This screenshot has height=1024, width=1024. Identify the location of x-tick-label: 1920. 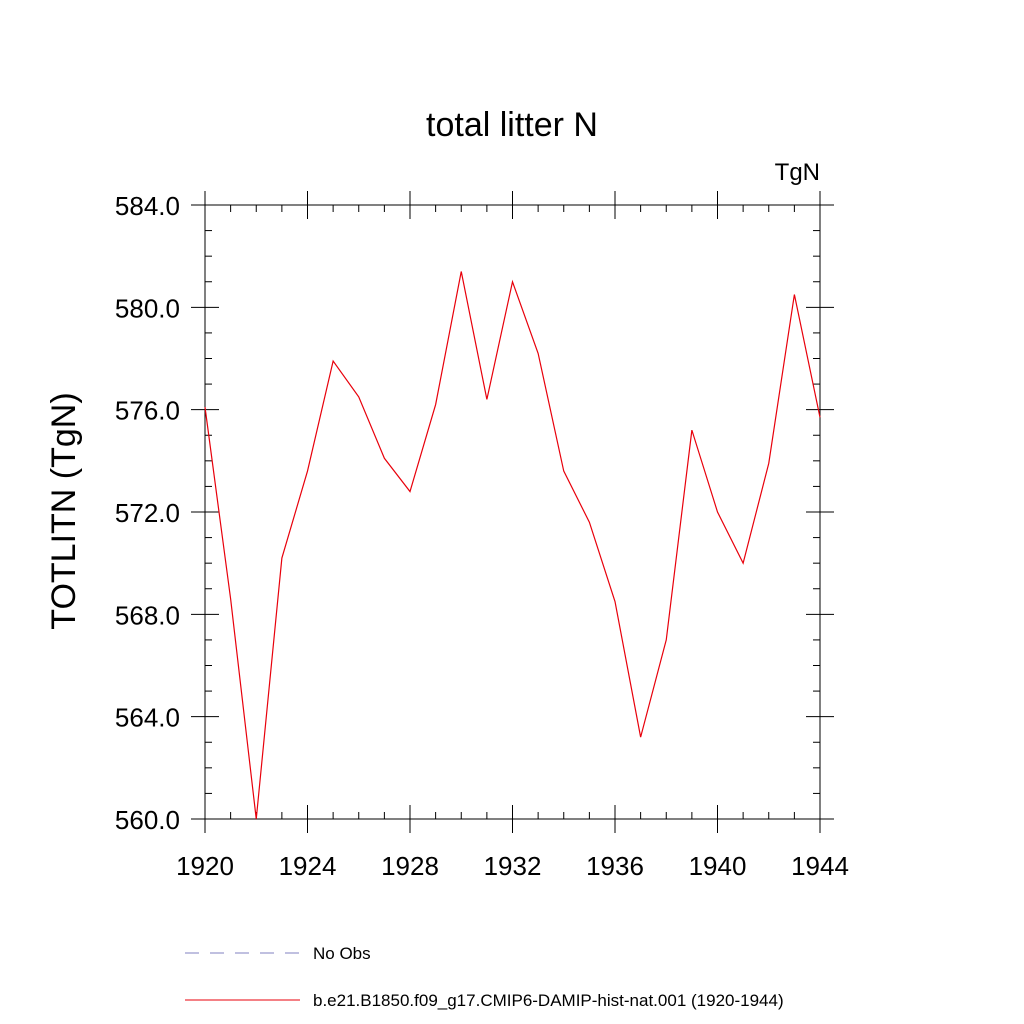
(205, 866).